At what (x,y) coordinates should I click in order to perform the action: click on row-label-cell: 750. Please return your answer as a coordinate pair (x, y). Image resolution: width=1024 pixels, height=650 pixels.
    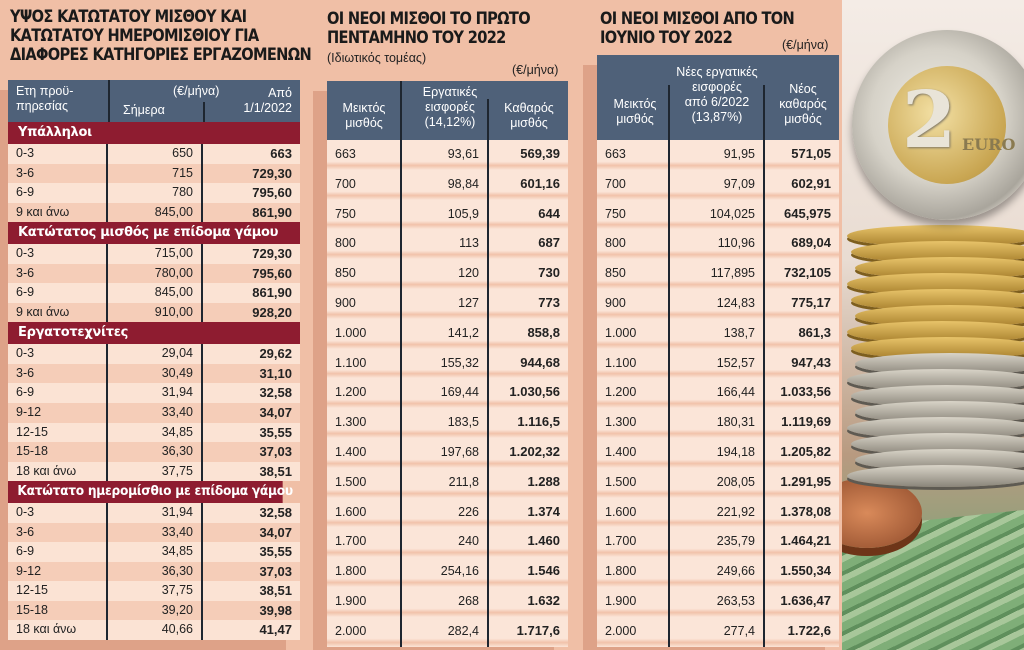
    Looking at the image, I should click on (633, 214).